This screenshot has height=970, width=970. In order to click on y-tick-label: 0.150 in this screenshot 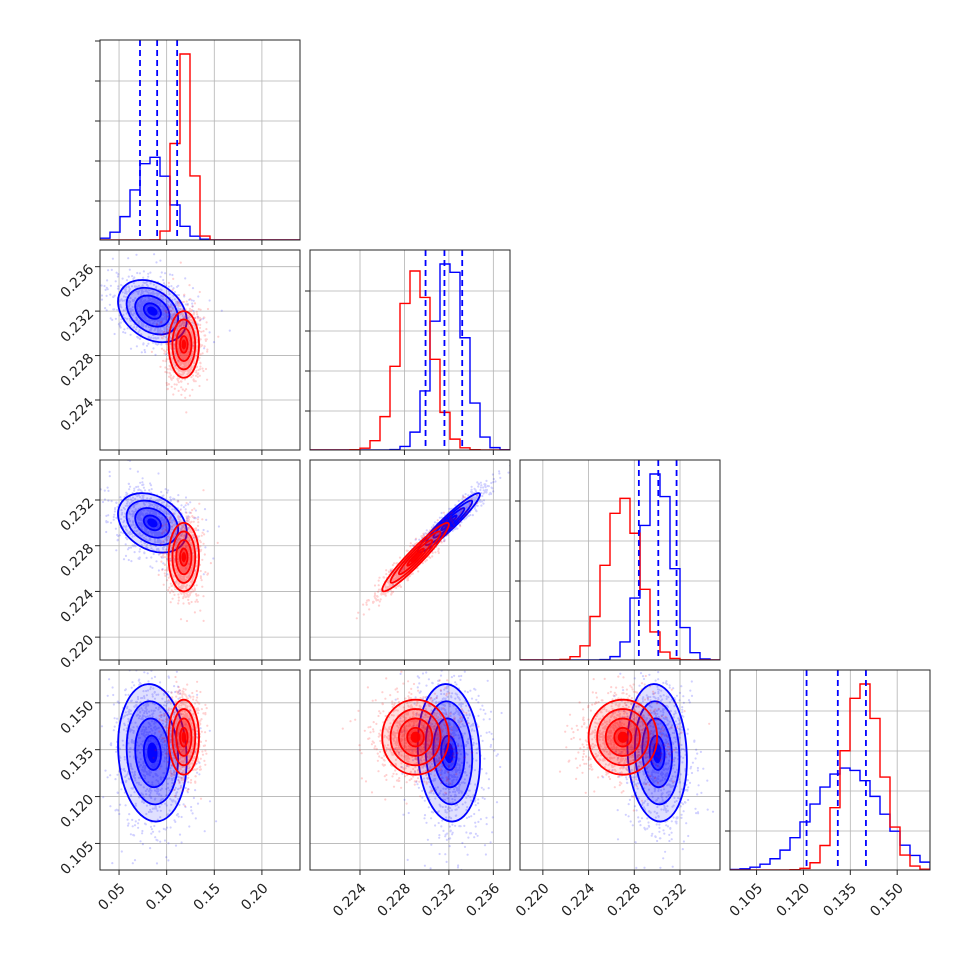, I will do `click(78, 718)`.